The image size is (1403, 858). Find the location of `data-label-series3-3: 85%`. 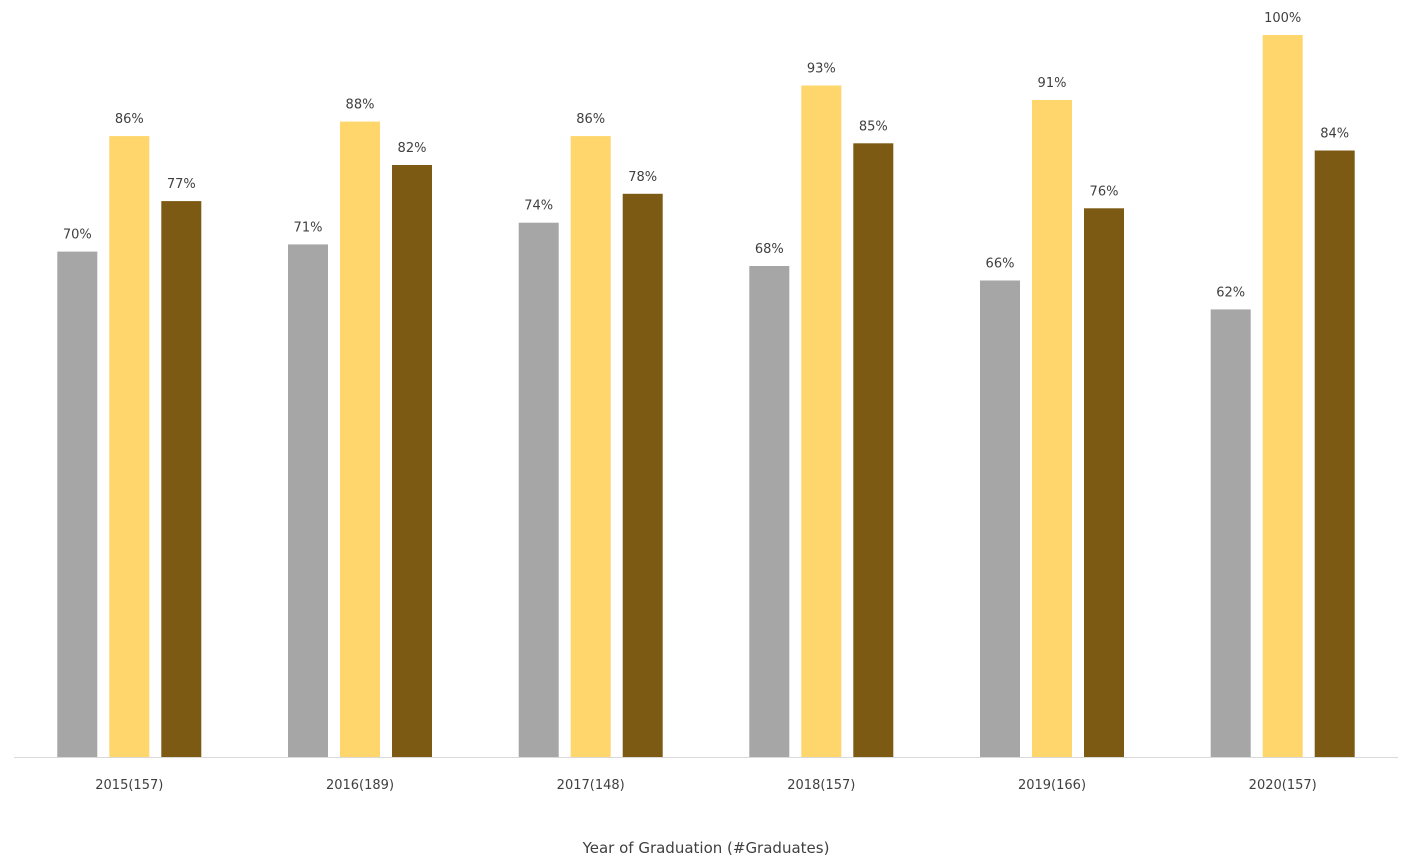

data-label-series3-3: 85% is located at coordinates (873, 126).